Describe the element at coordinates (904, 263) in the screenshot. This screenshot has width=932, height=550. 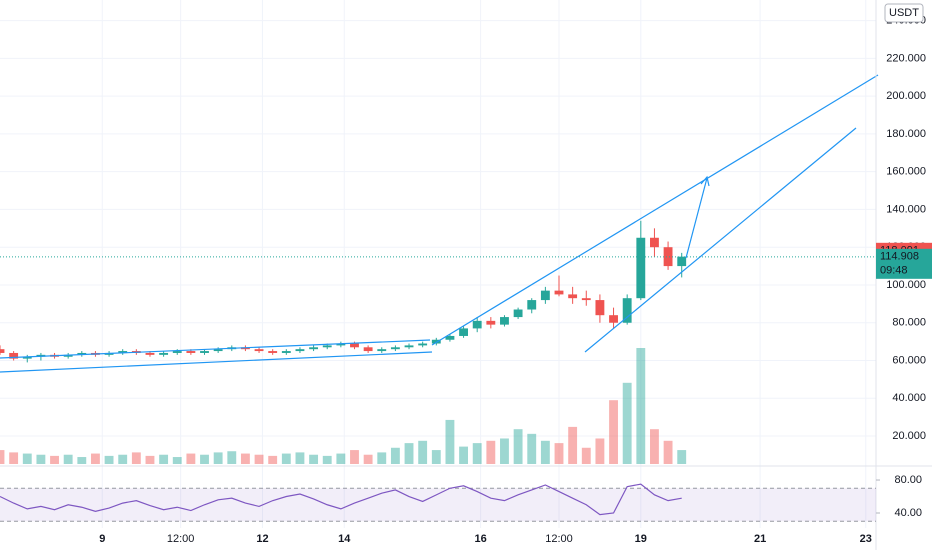
I see `last-price-tag` at that location.